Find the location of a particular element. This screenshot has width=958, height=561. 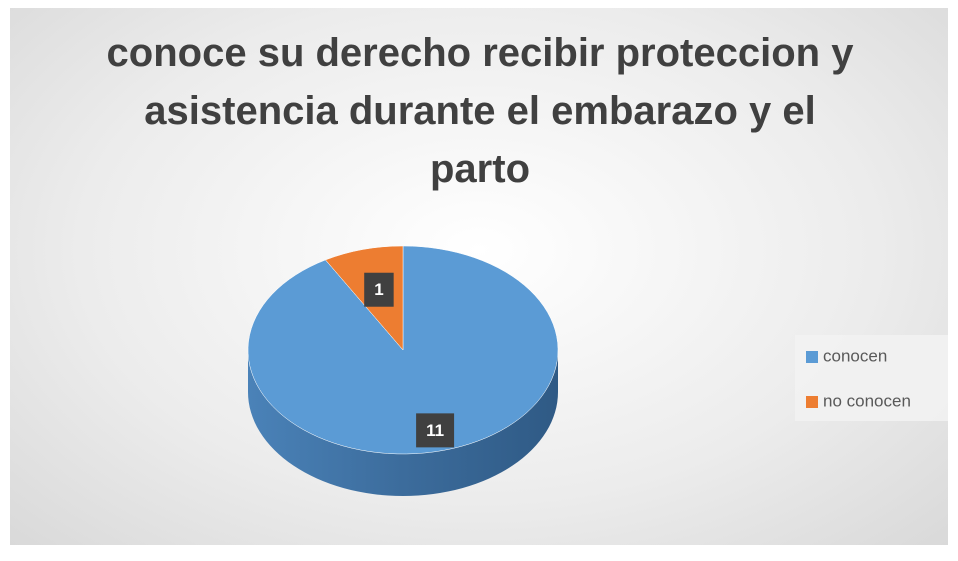

legend-box is located at coordinates (871, 378).